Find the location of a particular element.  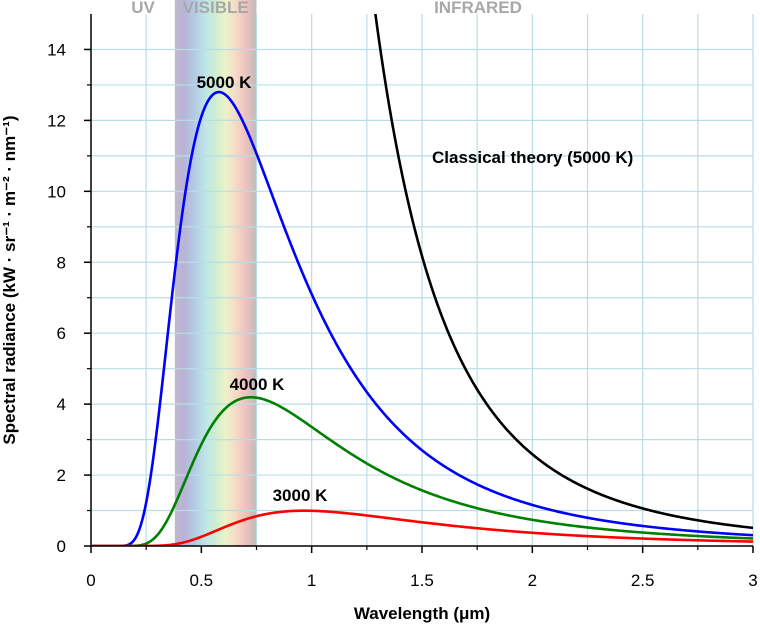

x-axis-title: Wavelength (μm) is located at coordinates (422, 613).